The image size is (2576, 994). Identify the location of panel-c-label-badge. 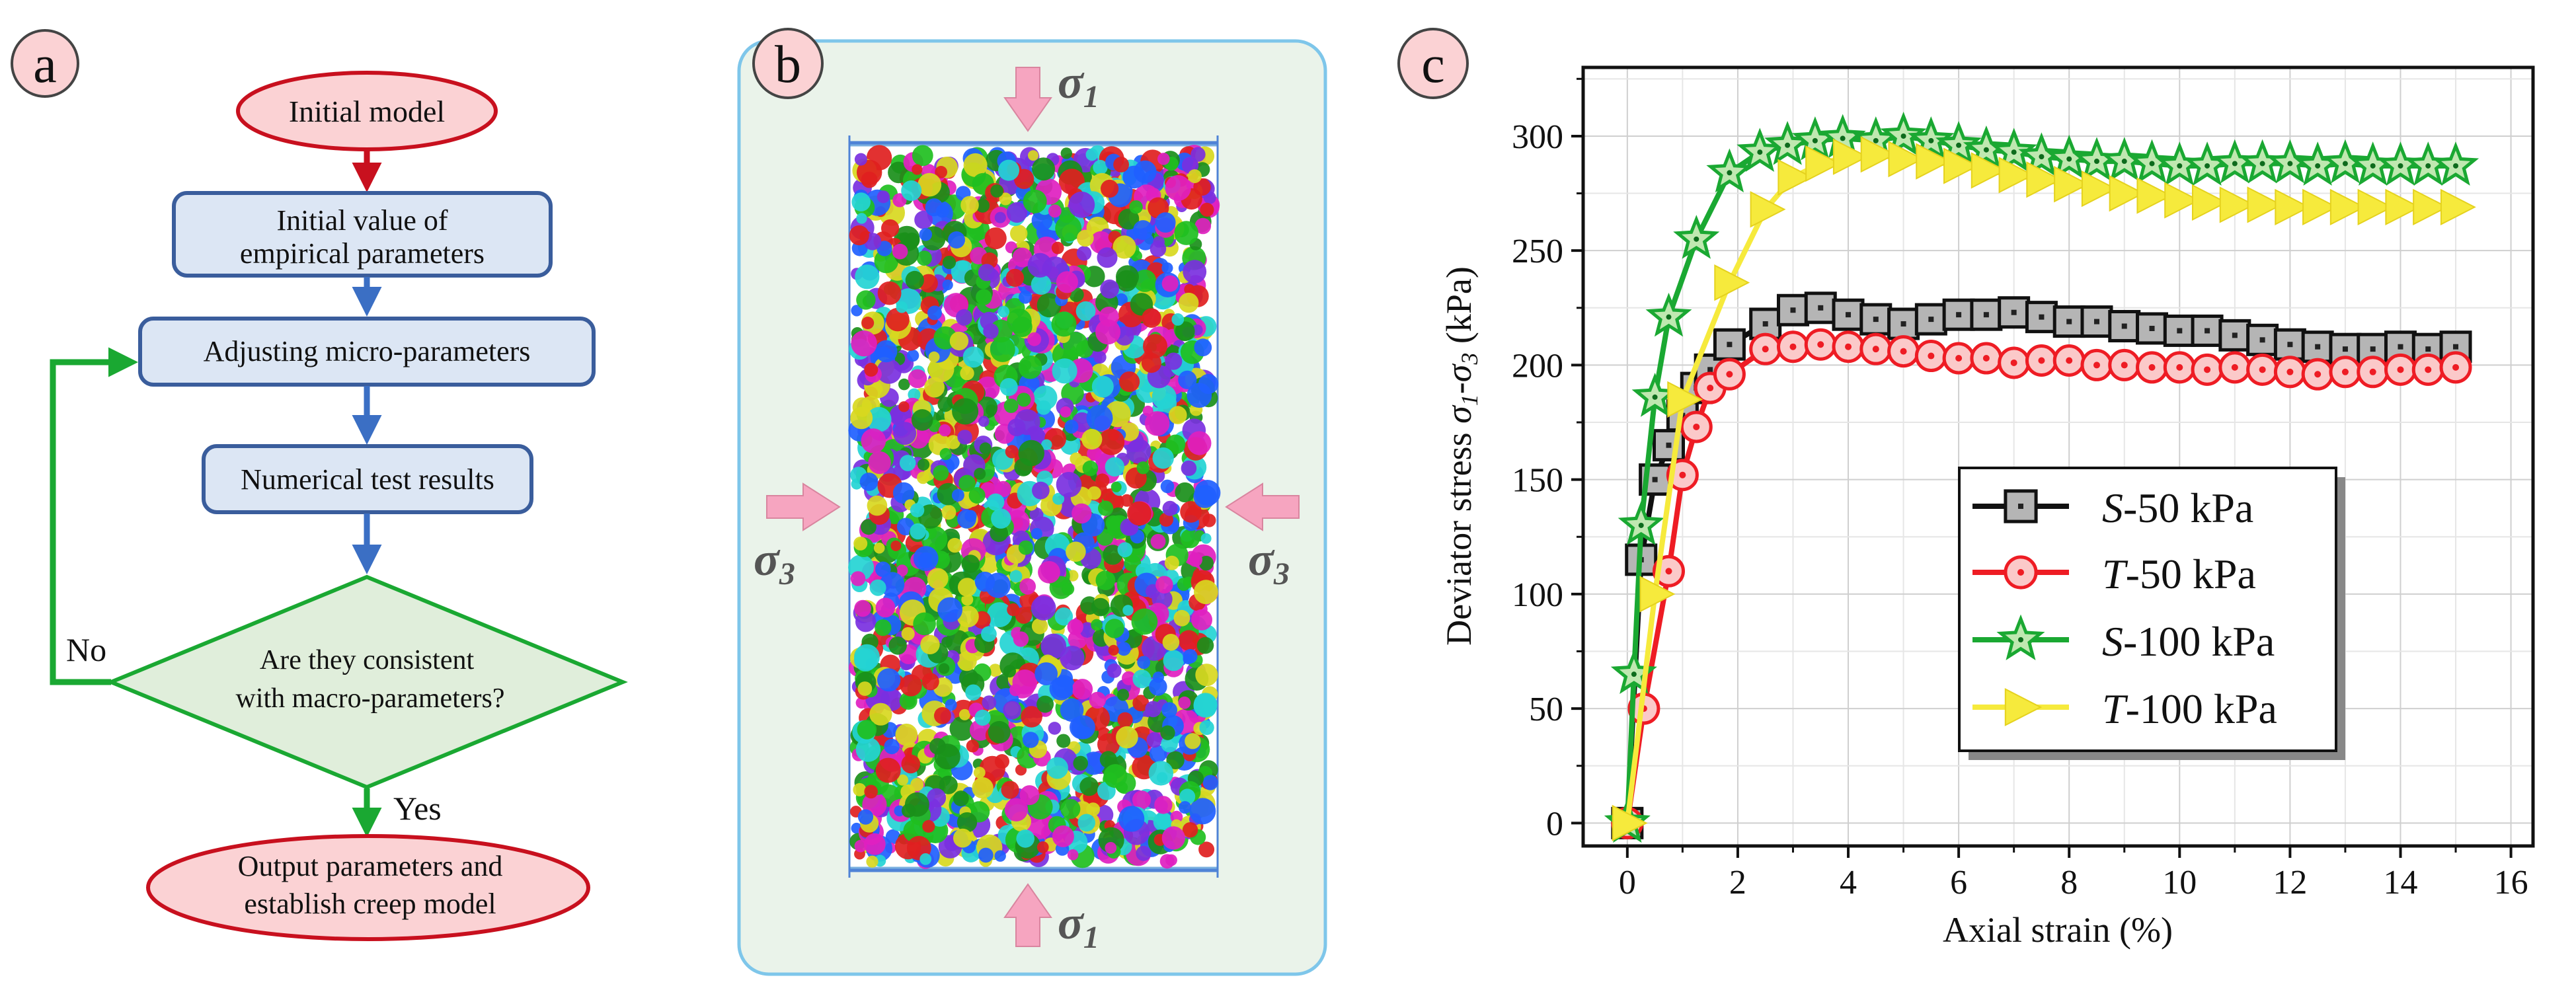
(1433, 63).